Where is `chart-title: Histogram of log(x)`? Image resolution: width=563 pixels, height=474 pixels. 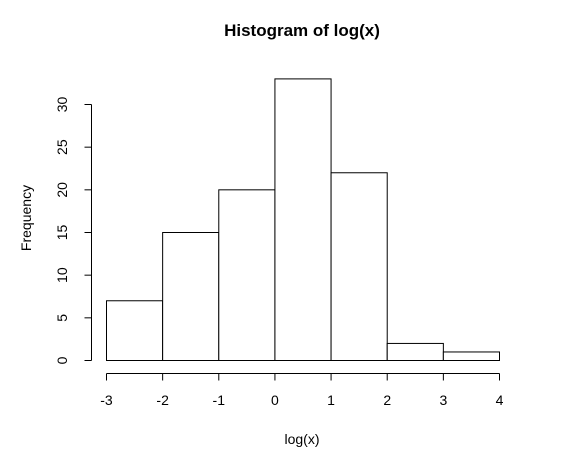
chart-title: Histogram of log(x) is located at coordinates (302, 30).